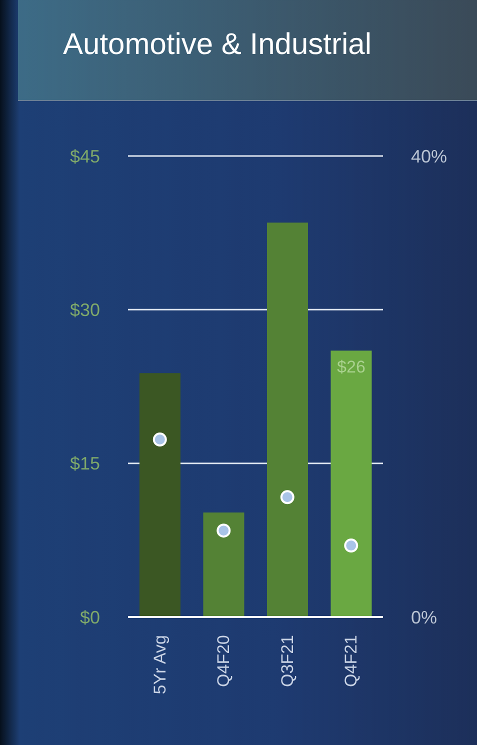 This screenshot has width=477, height=745. I want to click on y-tick-label: $30, so click(85, 310).